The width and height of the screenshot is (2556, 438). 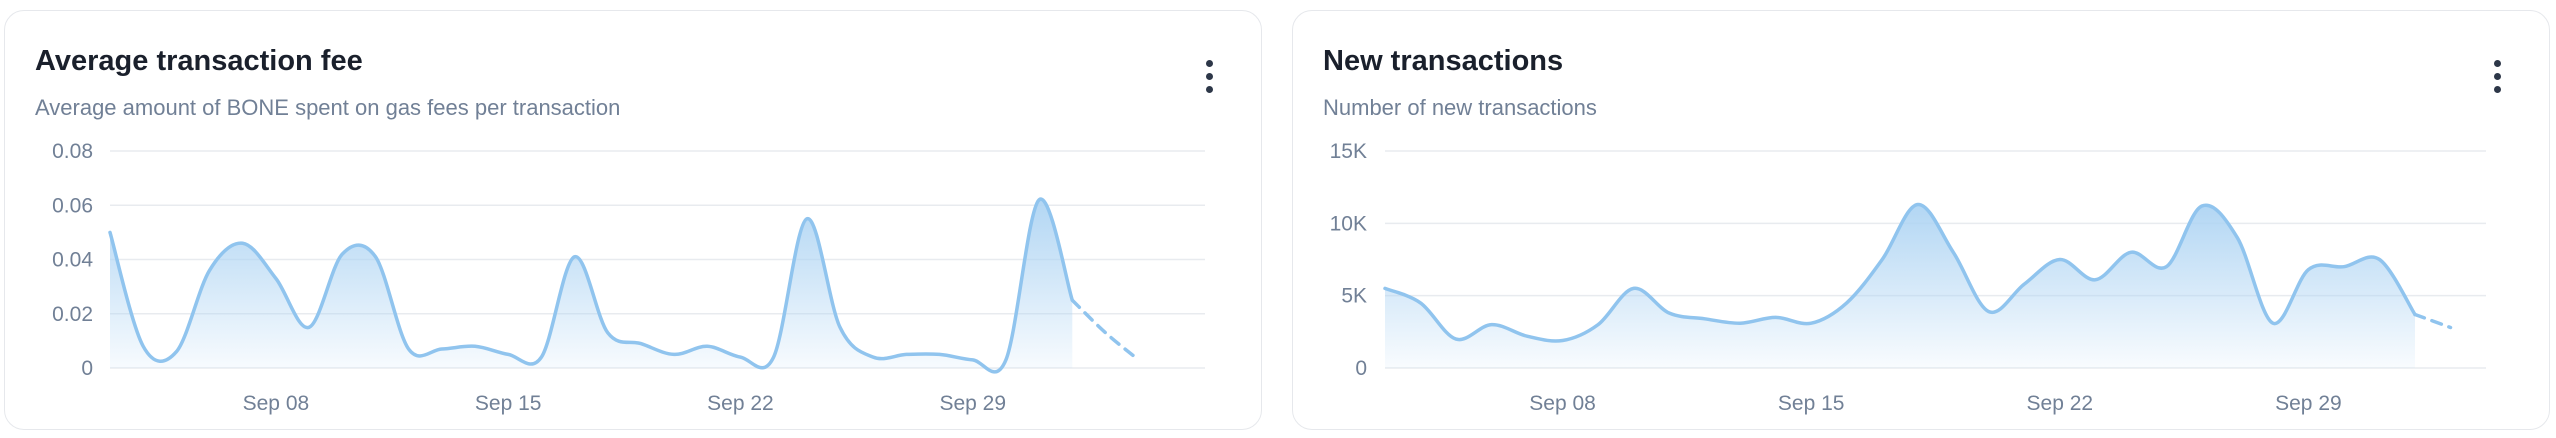 What do you see at coordinates (72, 260) in the screenshot?
I see `y-tick-label: 0.04` at bounding box center [72, 260].